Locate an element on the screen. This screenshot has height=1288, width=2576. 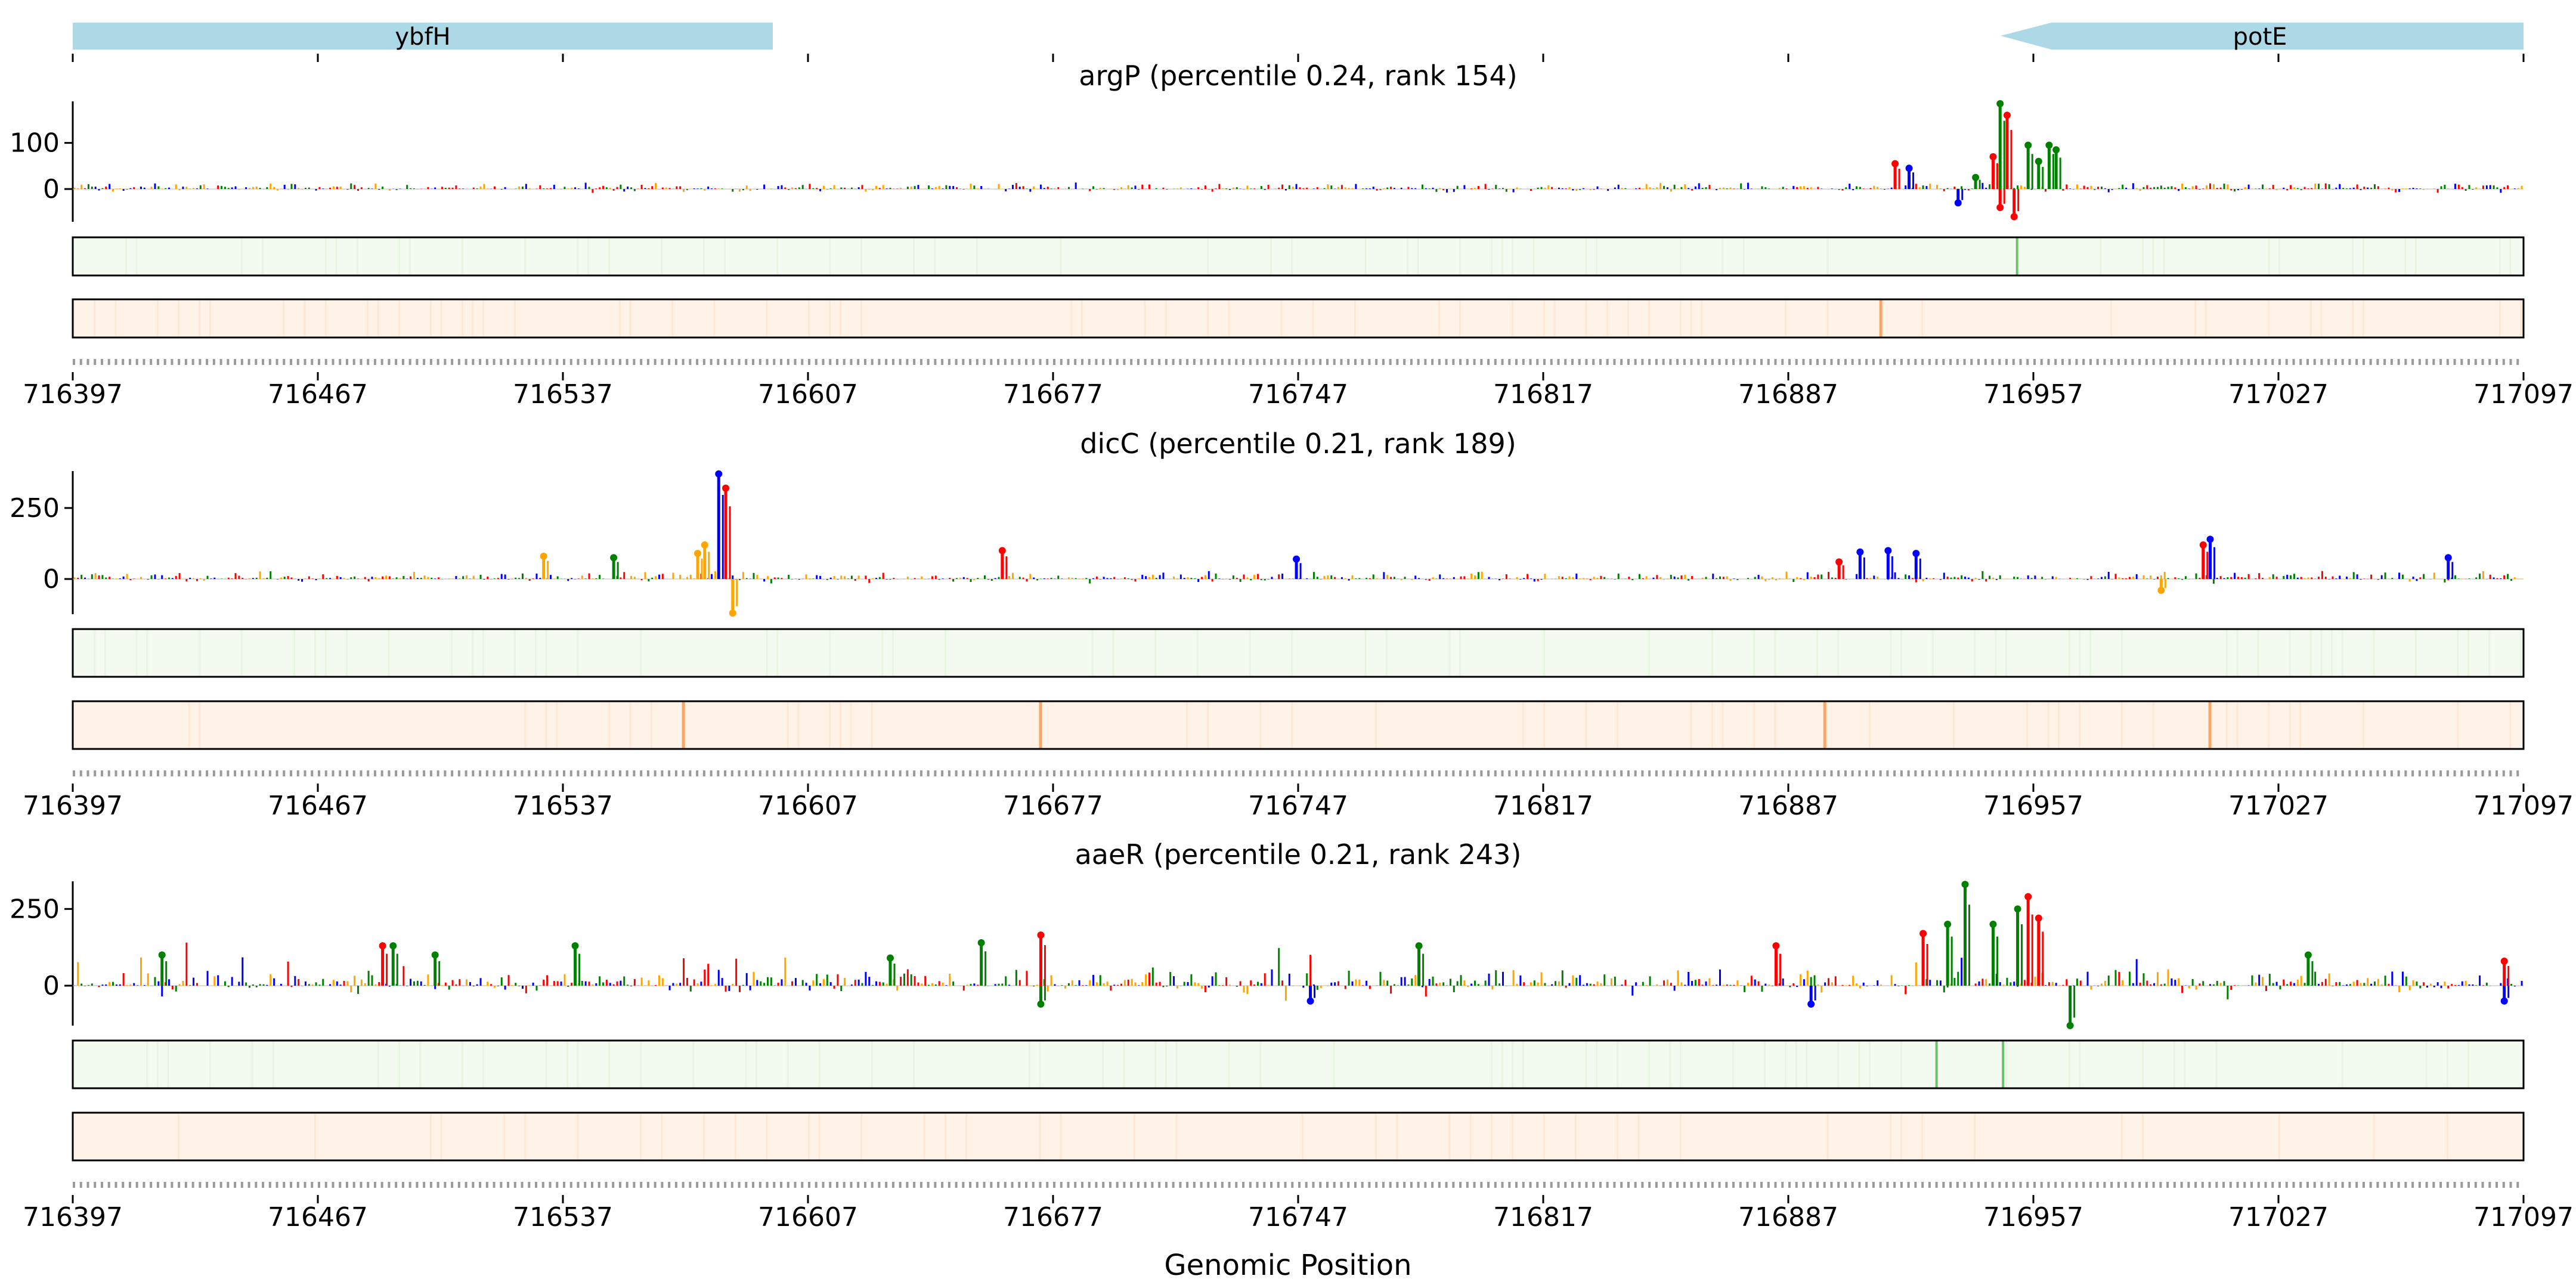
x-tick-label: 716607 is located at coordinates (808, 806).